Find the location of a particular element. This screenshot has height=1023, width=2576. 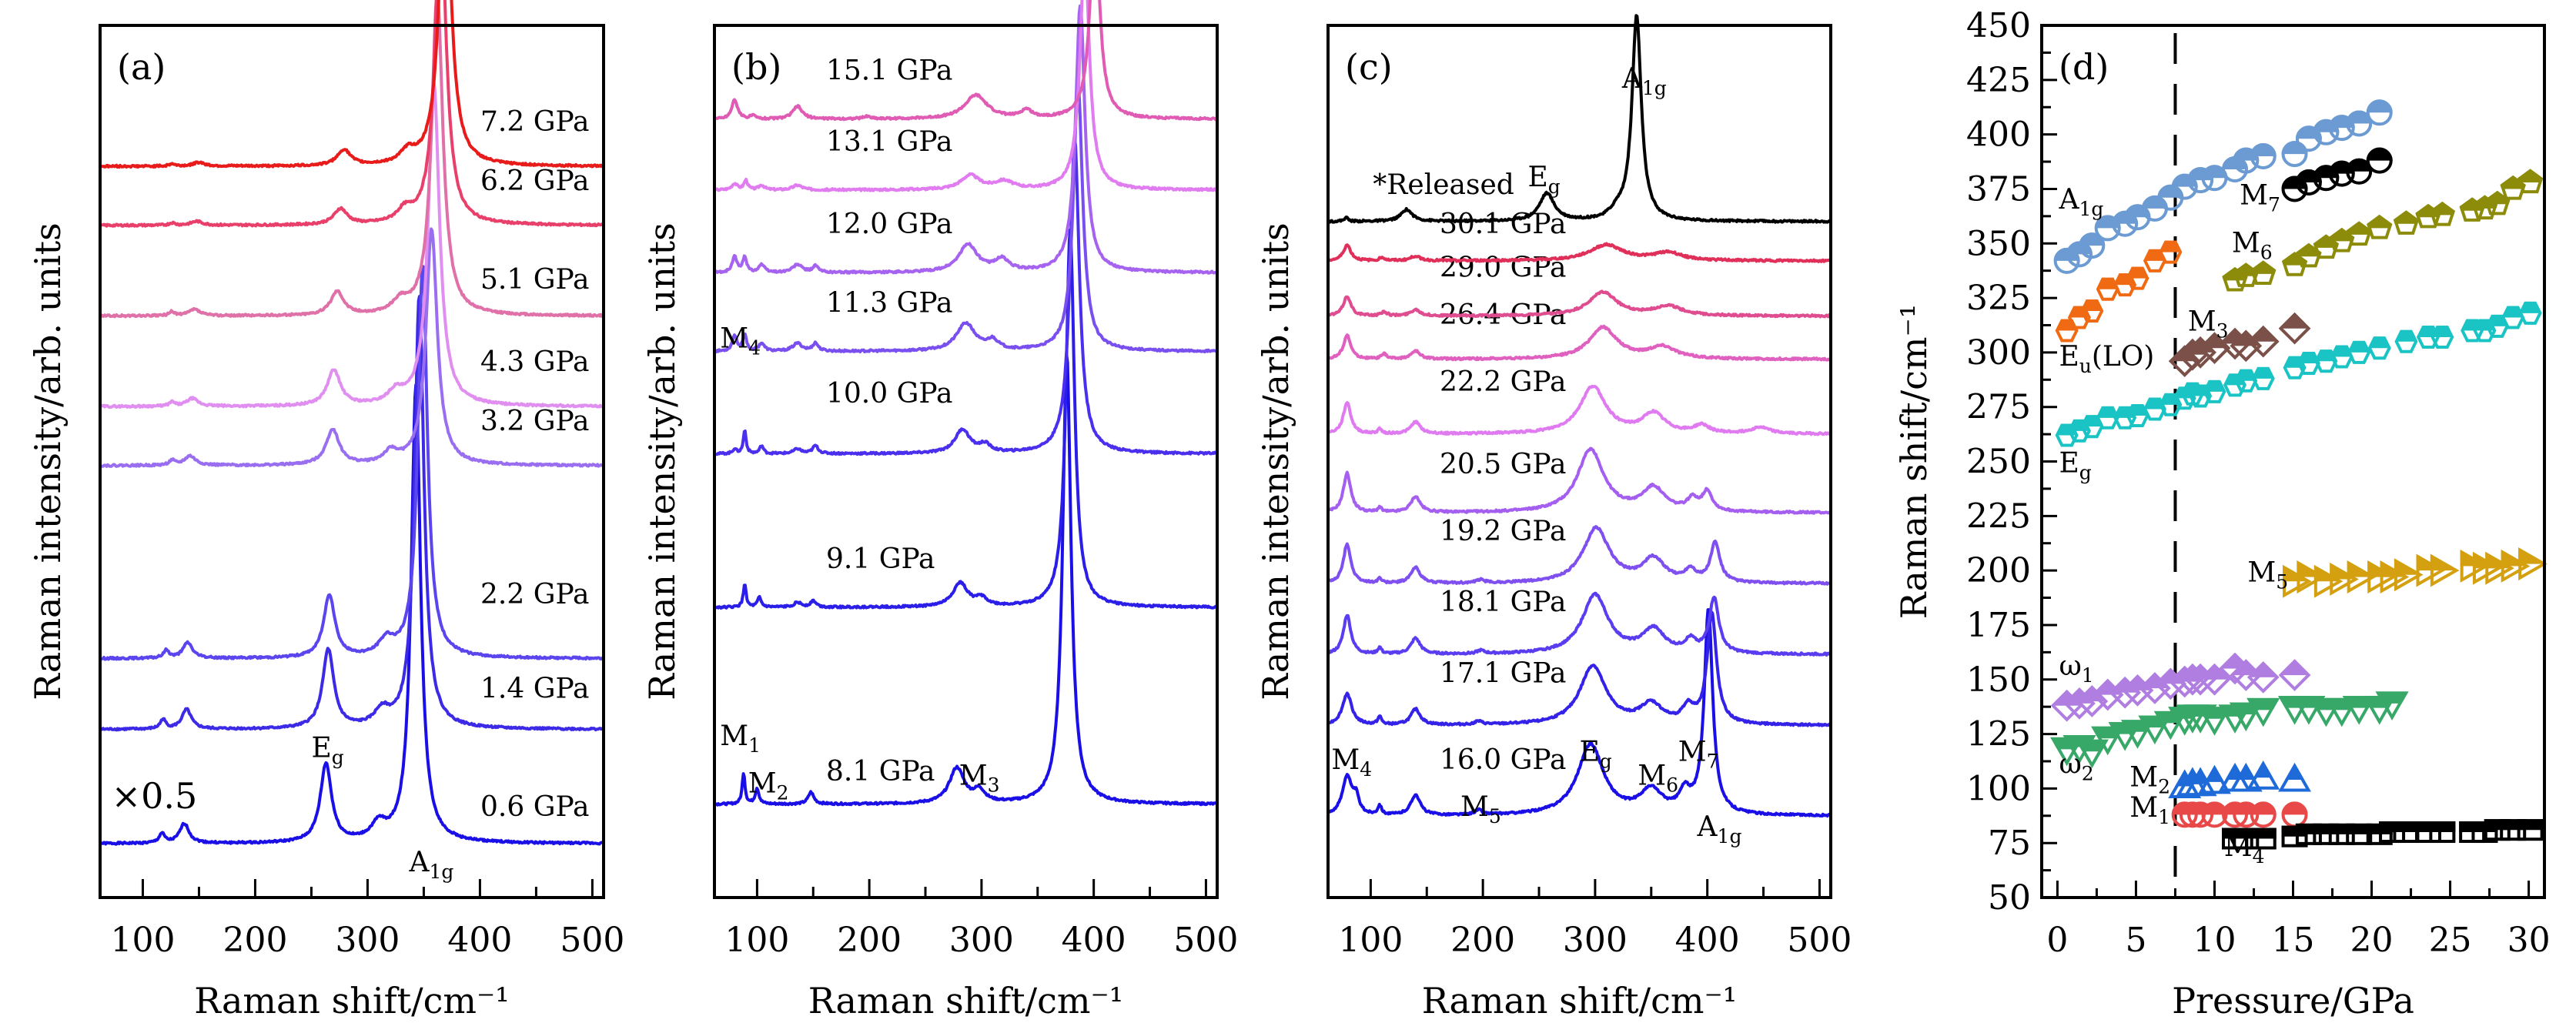

trace-label: 19.2 GPa is located at coordinates (1503, 531).